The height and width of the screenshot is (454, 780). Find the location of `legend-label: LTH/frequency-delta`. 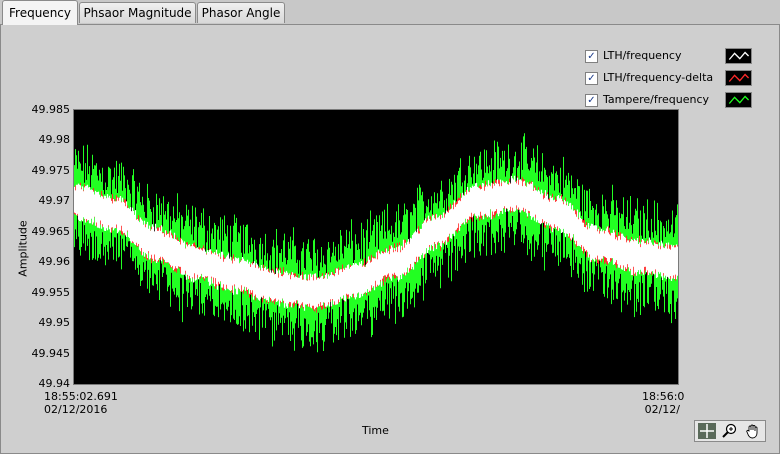

legend-label: LTH/frequency-delta is located at coordinates (658, 77).